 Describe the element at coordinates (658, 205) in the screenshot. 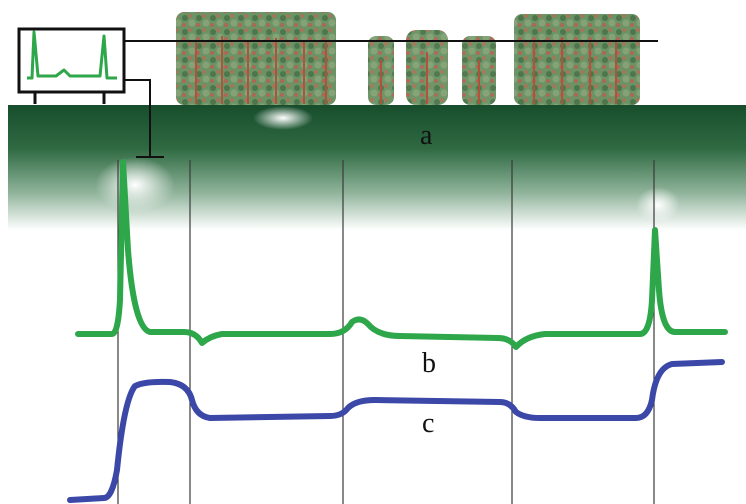

I see `ground-glow-right` at that location.